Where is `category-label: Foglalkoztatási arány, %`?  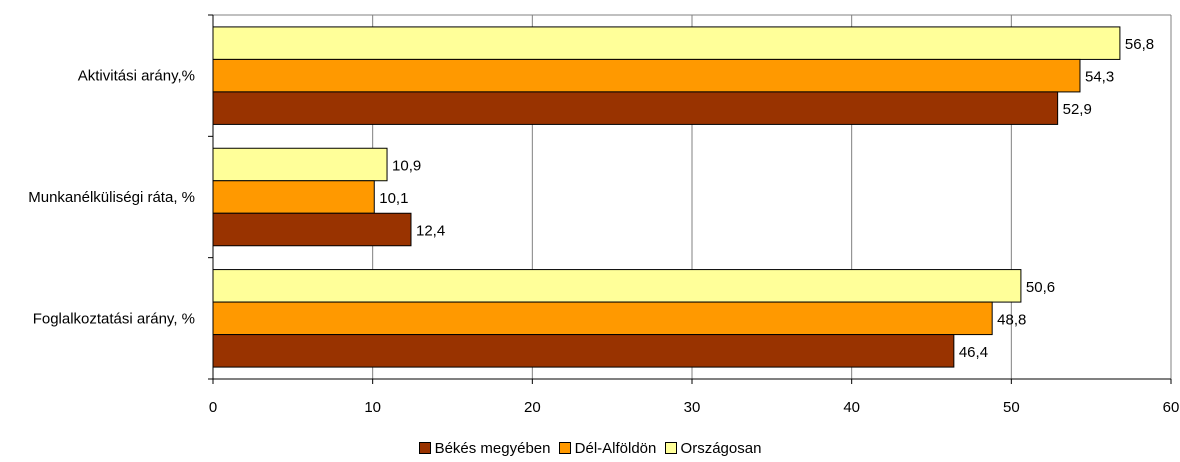 category-label: Foglalkoztatási arány, % is located at coordinates (114, 318).